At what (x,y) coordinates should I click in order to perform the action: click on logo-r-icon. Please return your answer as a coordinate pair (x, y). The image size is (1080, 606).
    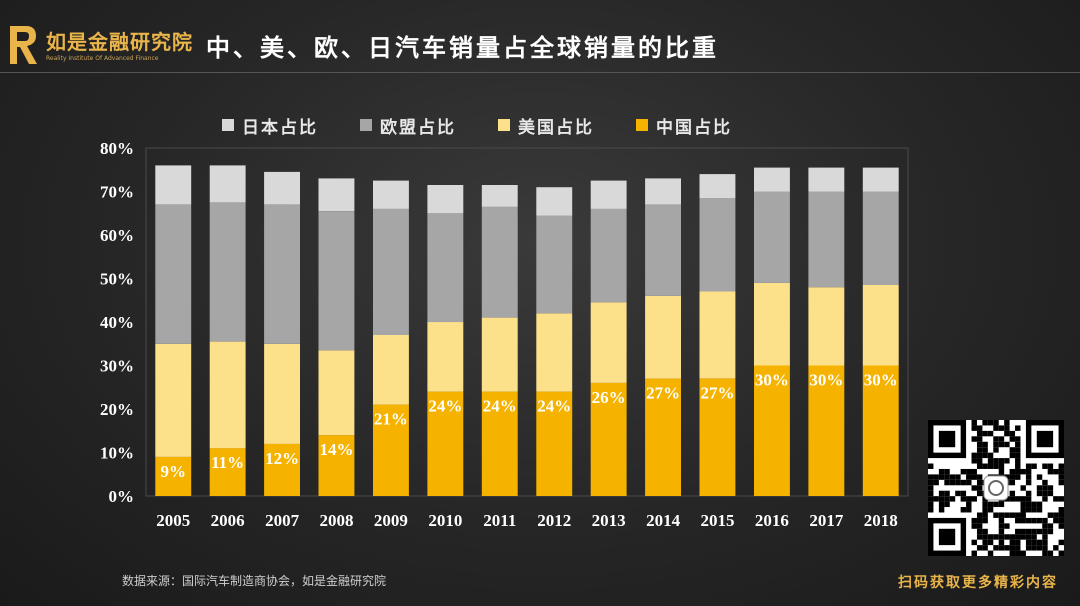
    Looking at the image, I should click on (23, 45).